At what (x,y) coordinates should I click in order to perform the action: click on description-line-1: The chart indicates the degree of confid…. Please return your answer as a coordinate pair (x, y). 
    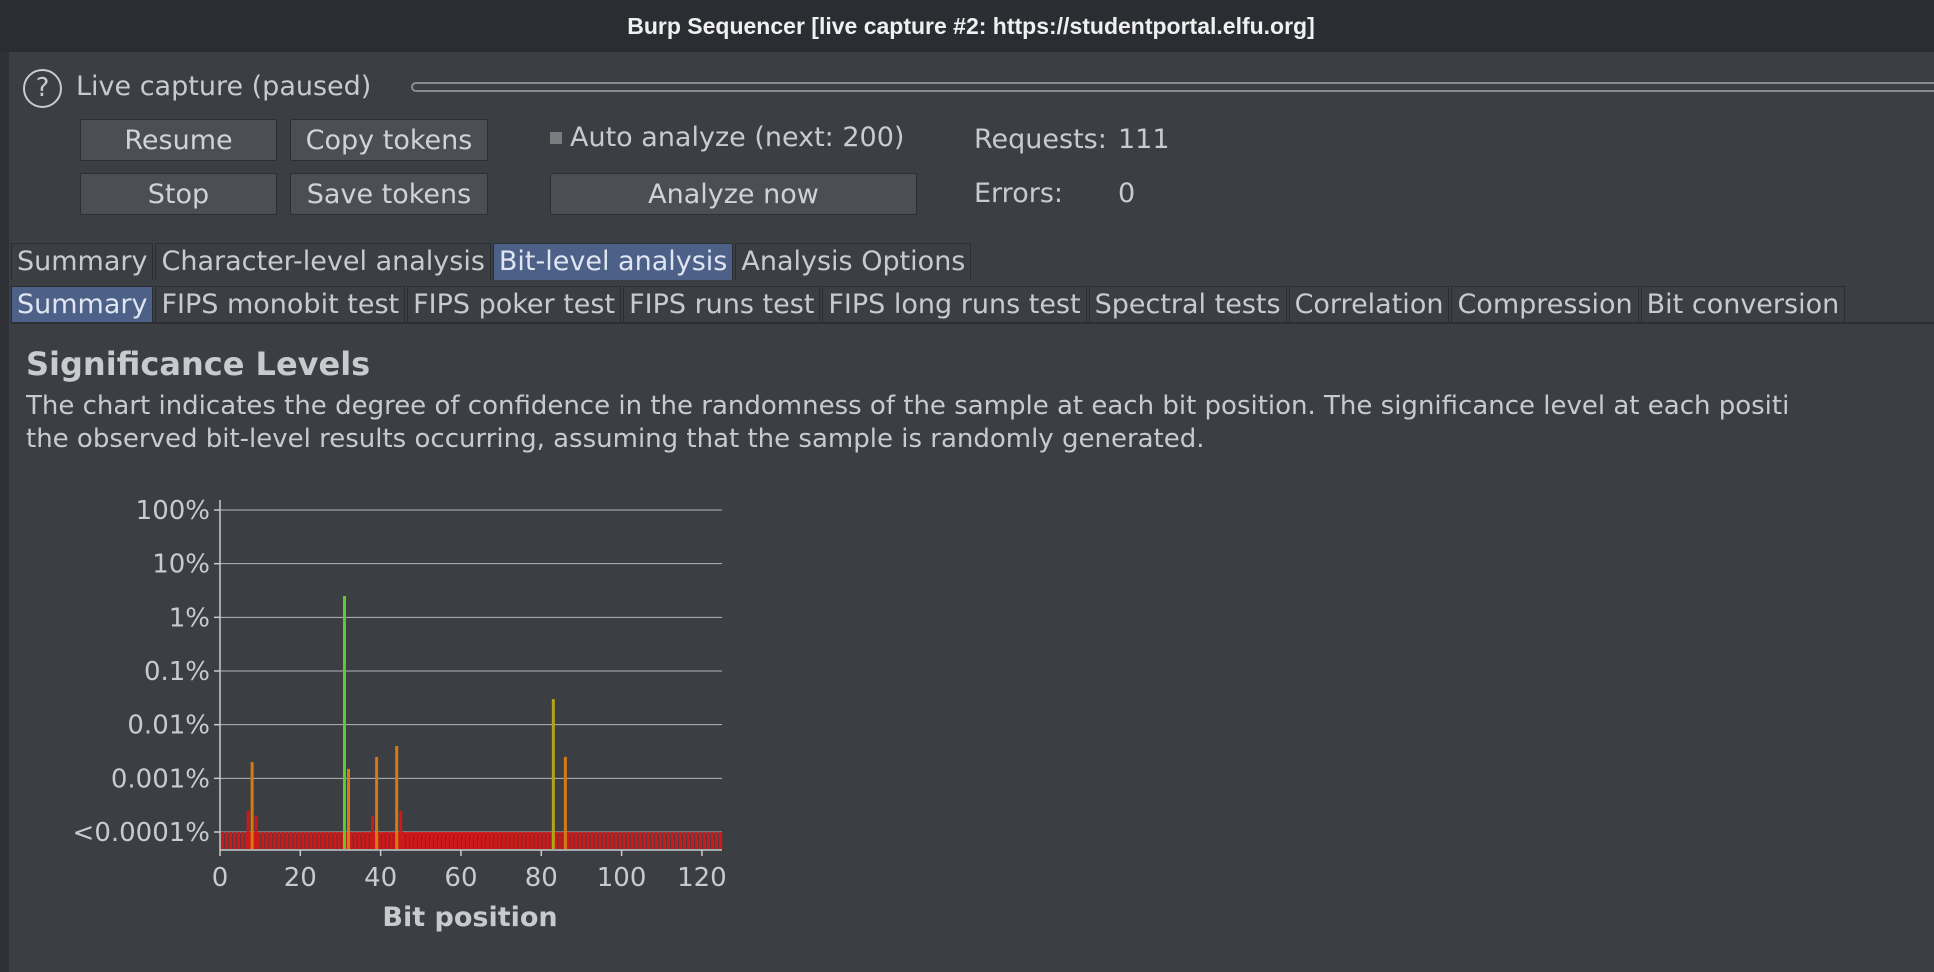
    Looking at the image, I should click on (908, 406).